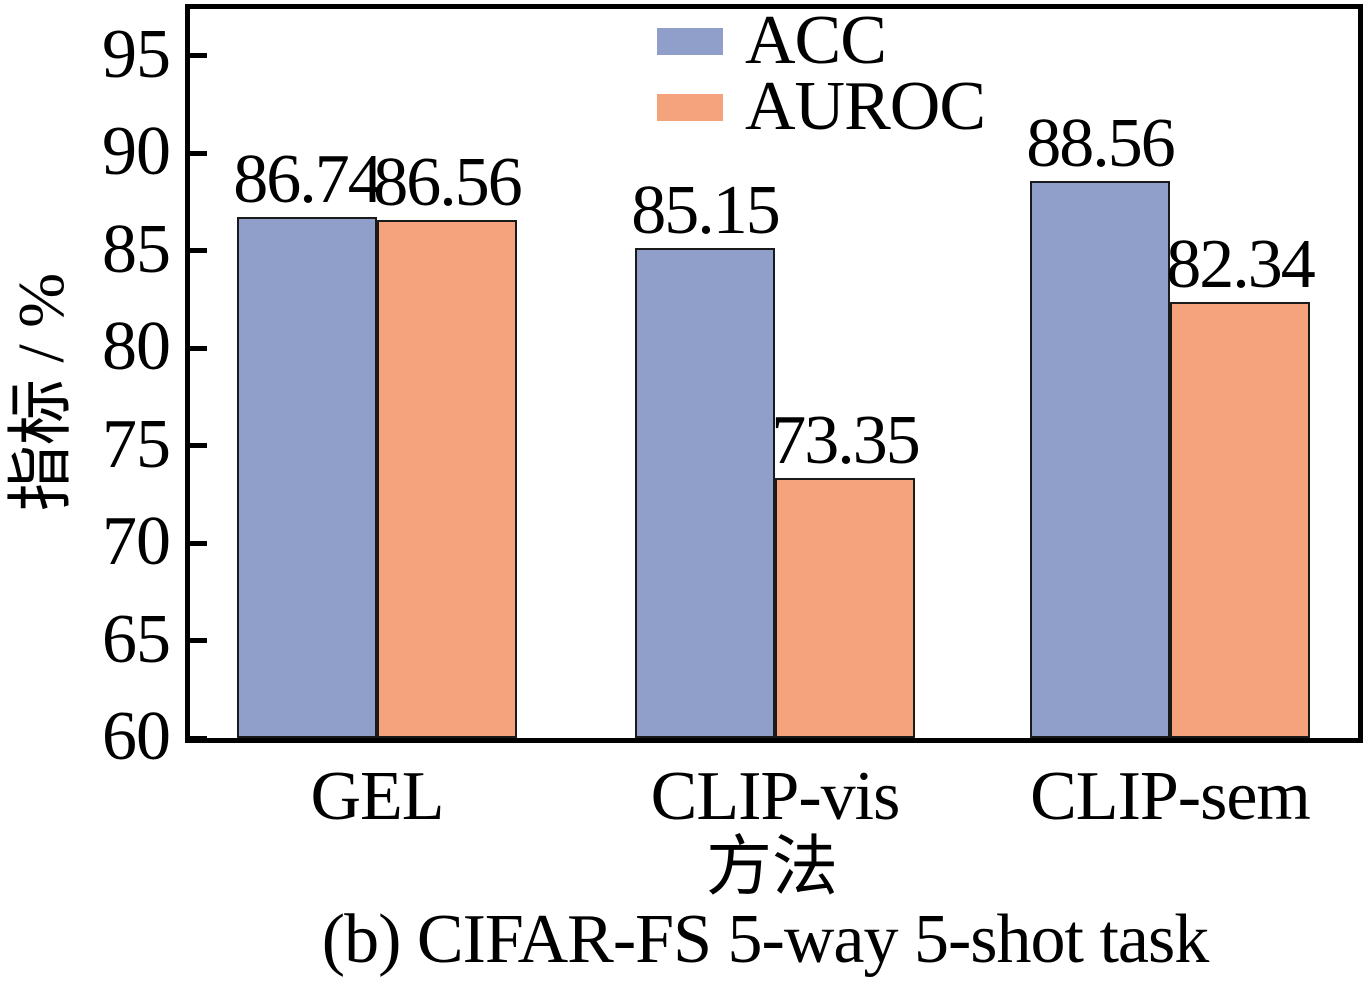 The image size is (1366, 984). I want to click on legend-swatch-acc, so click(690, 41).